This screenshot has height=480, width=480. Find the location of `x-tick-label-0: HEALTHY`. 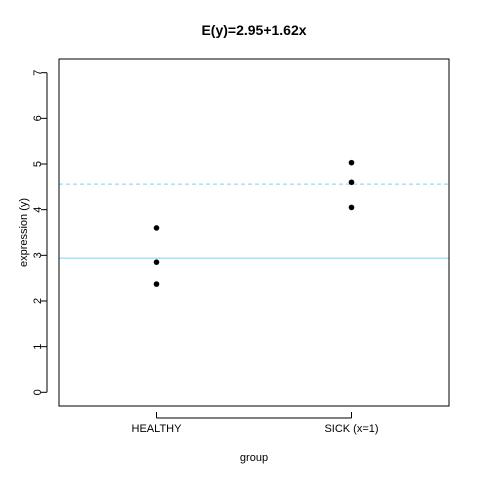

x-tick-label-0: HEALTHY is located at coordinates (157, 429).